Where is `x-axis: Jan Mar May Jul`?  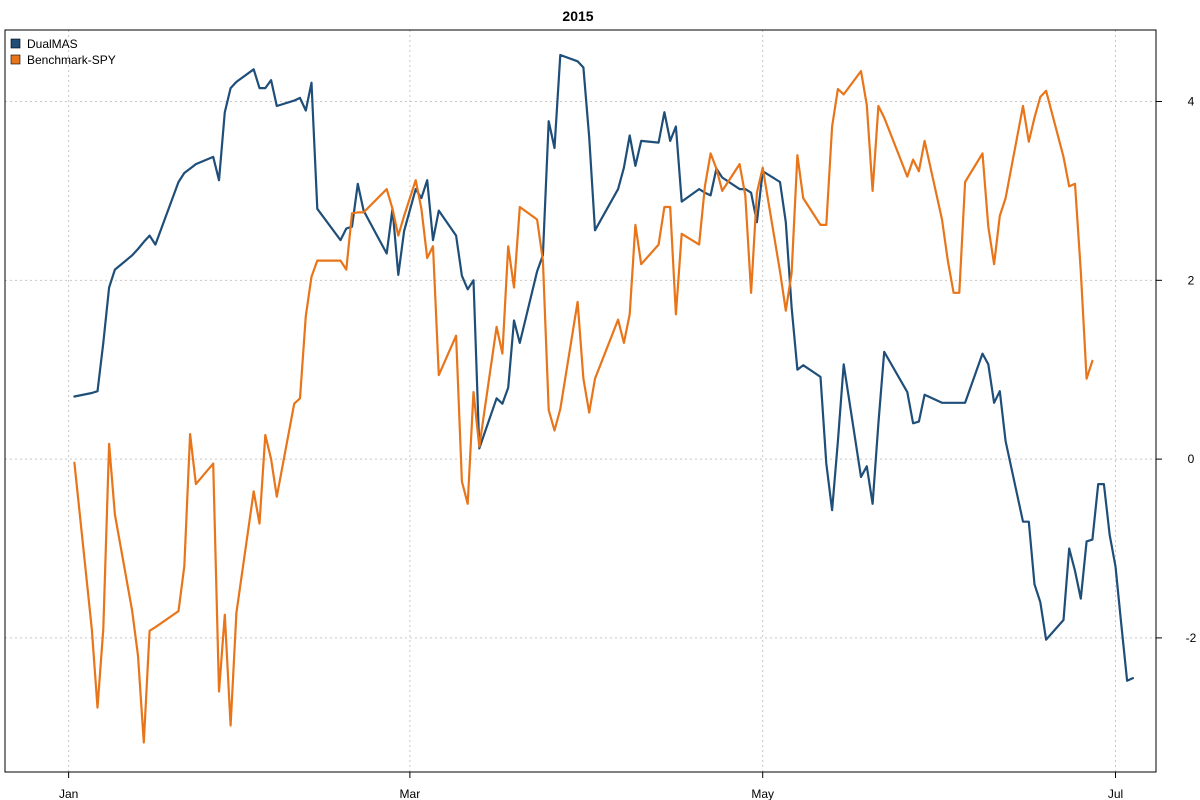
x-axis: Jan Mar May Jul is located at coordinates (591, 786).